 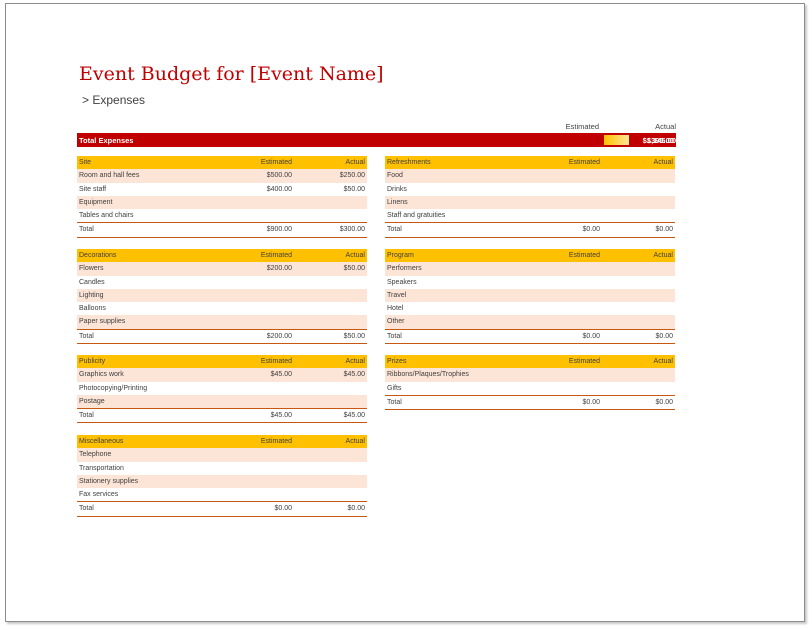 What do you see at coordinates (397, 189) in the screenshot?
I see `expense-item-label: Drinks` at bounding box center [397, 189].